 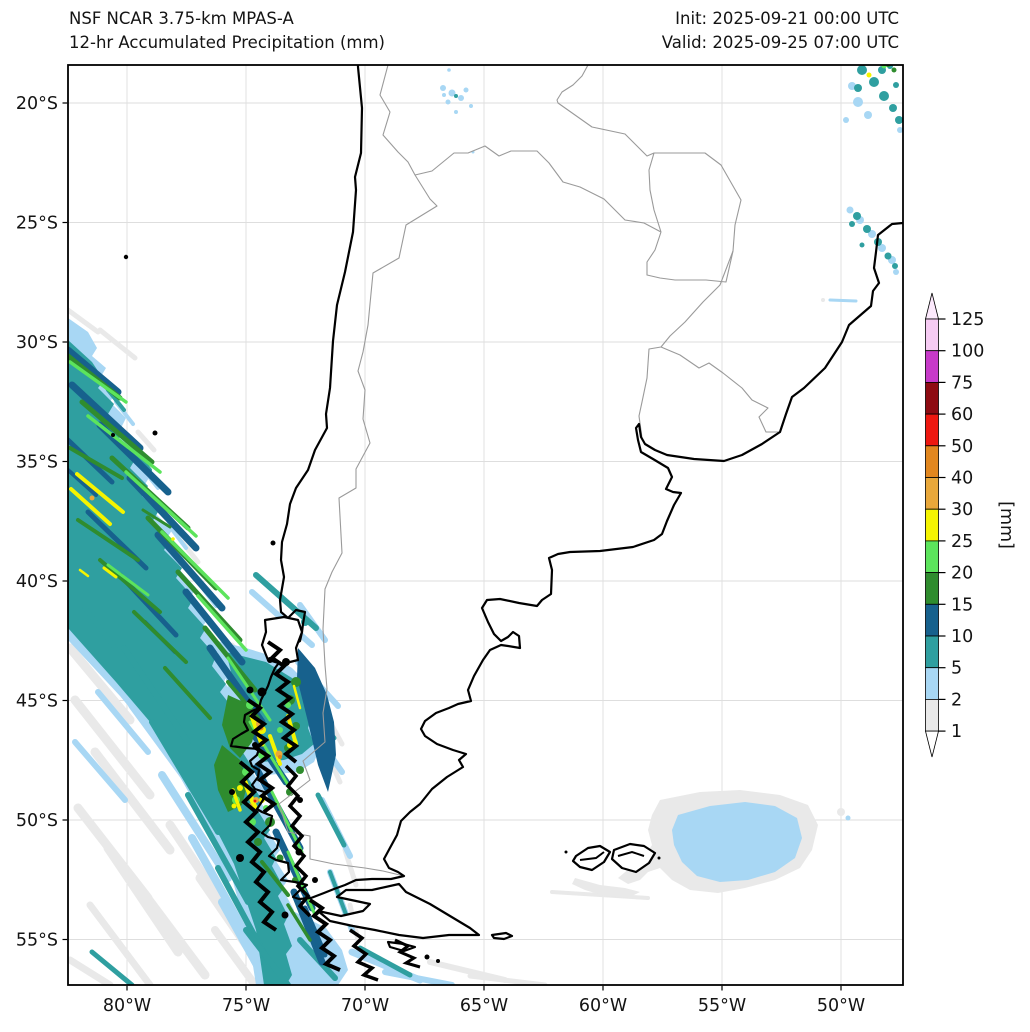 I want to click on tierra-del-fuego, so click(x=398, y=911).